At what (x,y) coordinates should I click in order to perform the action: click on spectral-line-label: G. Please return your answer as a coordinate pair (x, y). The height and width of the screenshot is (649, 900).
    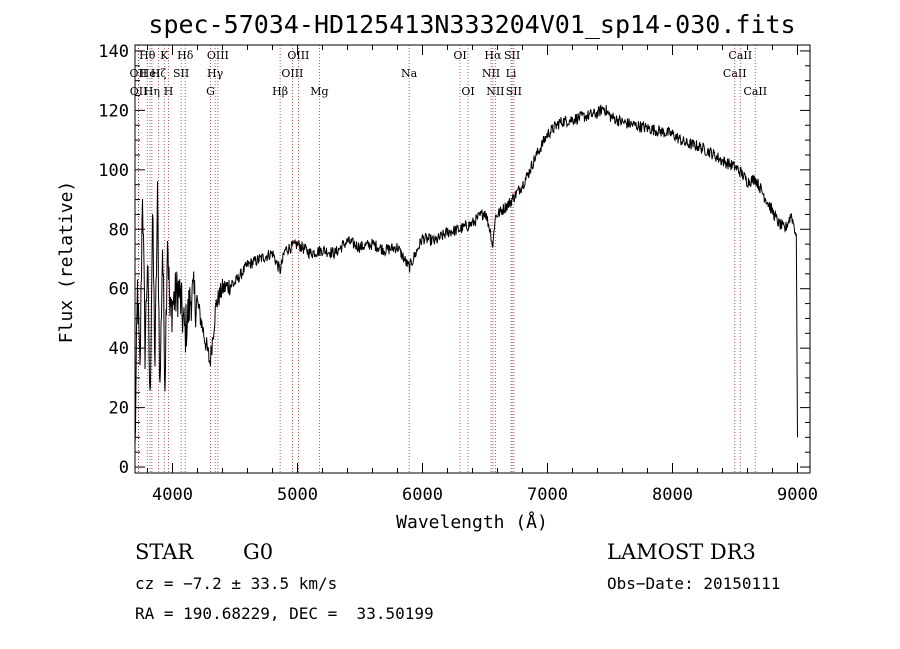
    Looking at the image, I should click on (210, 91).